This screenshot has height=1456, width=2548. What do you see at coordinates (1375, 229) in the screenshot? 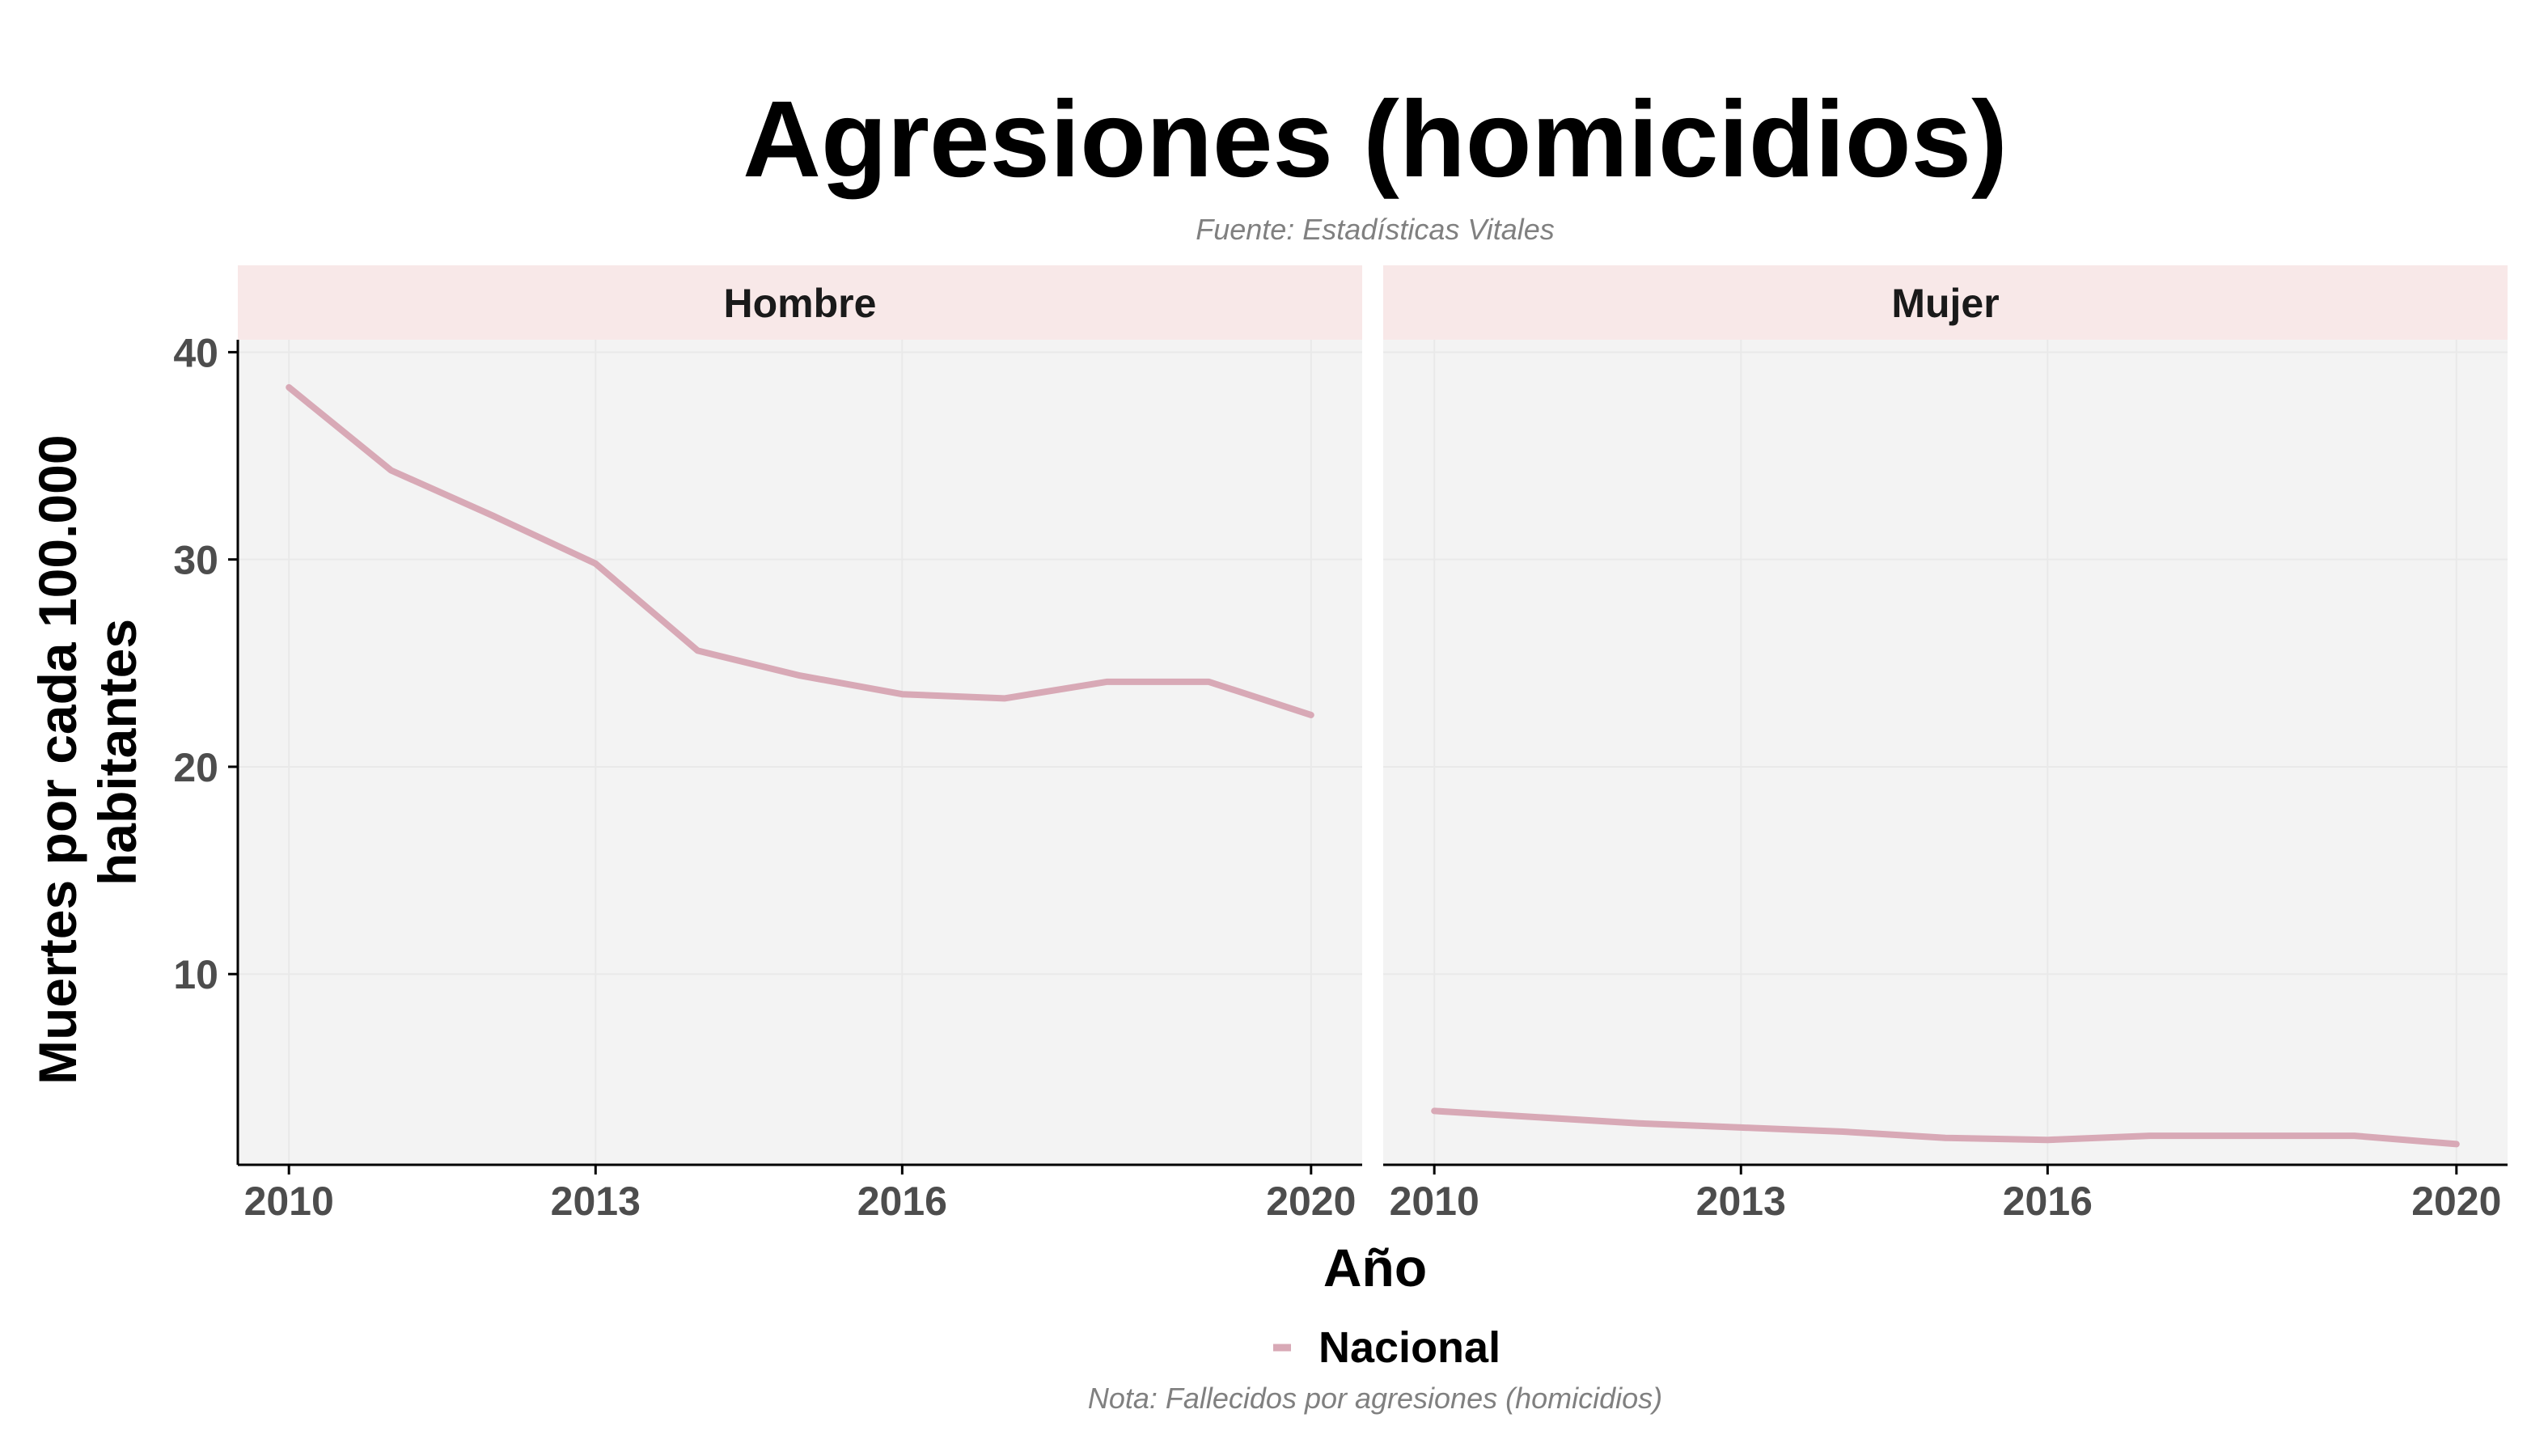
I see `chart-subtitle: Fuente: Estadísticas Vitales` at bounding box center [1375, 229].